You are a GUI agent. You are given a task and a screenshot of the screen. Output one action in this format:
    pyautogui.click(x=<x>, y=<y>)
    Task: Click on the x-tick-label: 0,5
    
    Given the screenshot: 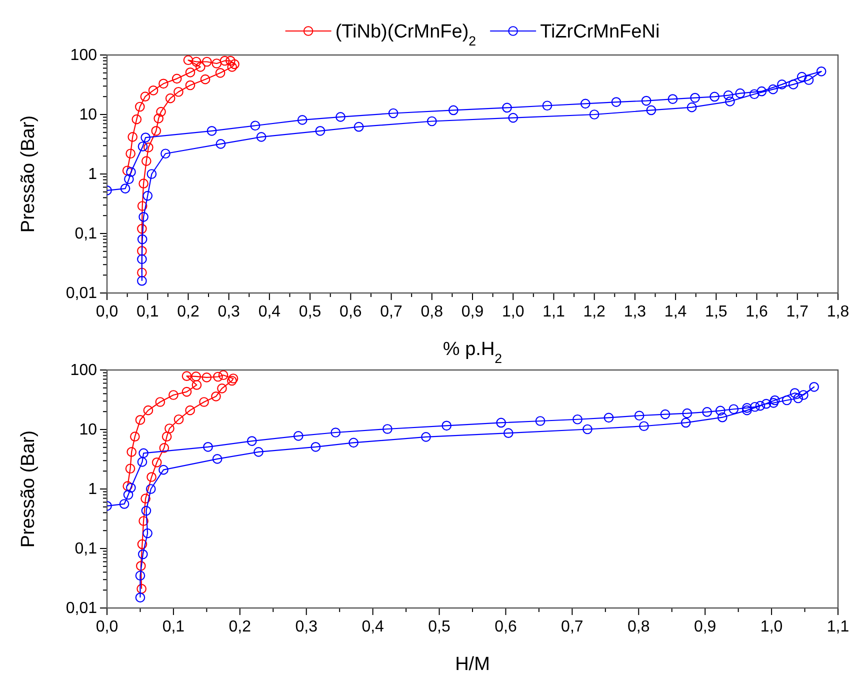 What is the action you would take?
    pyautogui.click(x=439, y=627)
    